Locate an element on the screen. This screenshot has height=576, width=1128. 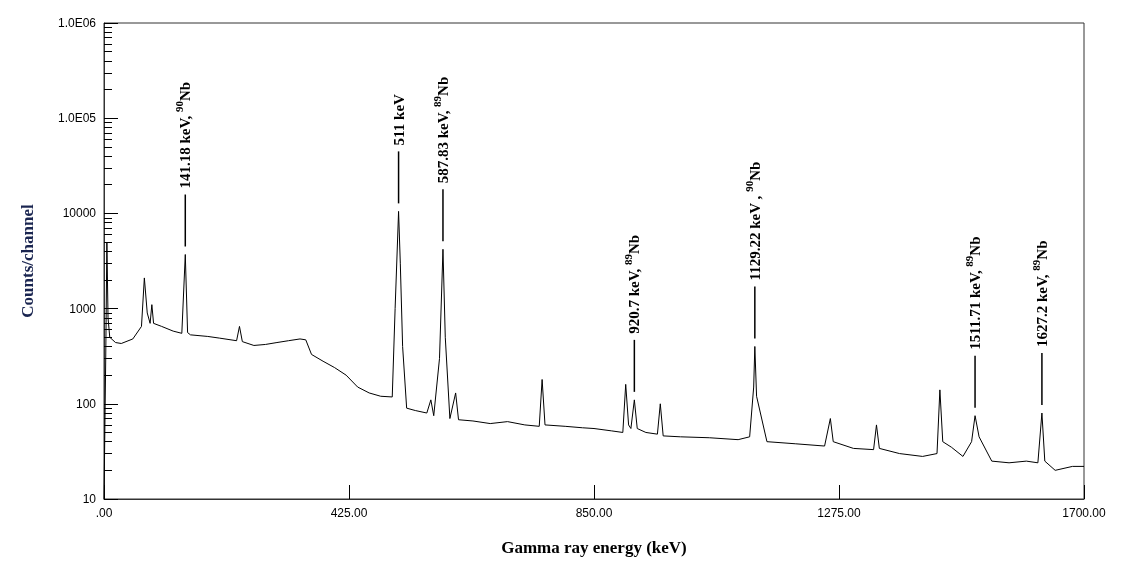
annotation: 141.18 keV, 90Nb is located at coordinates (183, 135).